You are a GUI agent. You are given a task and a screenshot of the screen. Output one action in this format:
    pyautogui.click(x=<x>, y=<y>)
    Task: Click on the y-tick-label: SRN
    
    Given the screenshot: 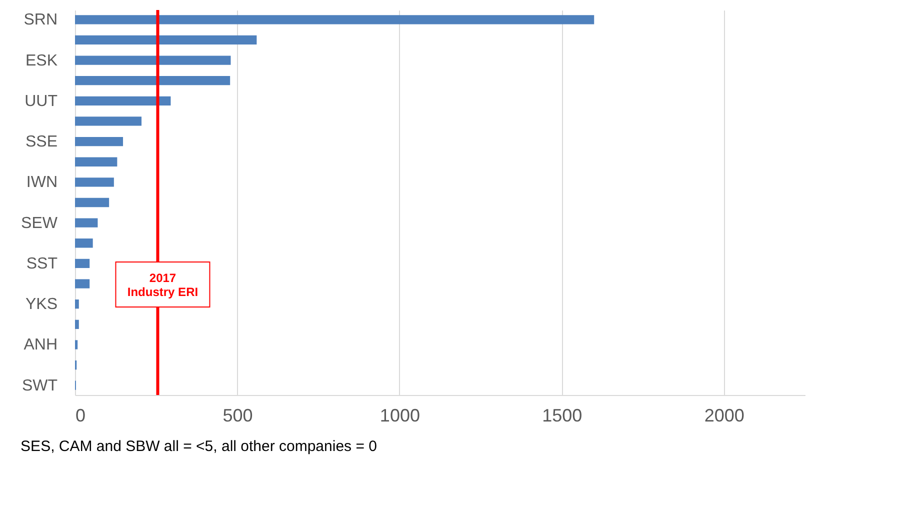 What is the action you would take?
    pyautogui.click(x=41, y=20)
    